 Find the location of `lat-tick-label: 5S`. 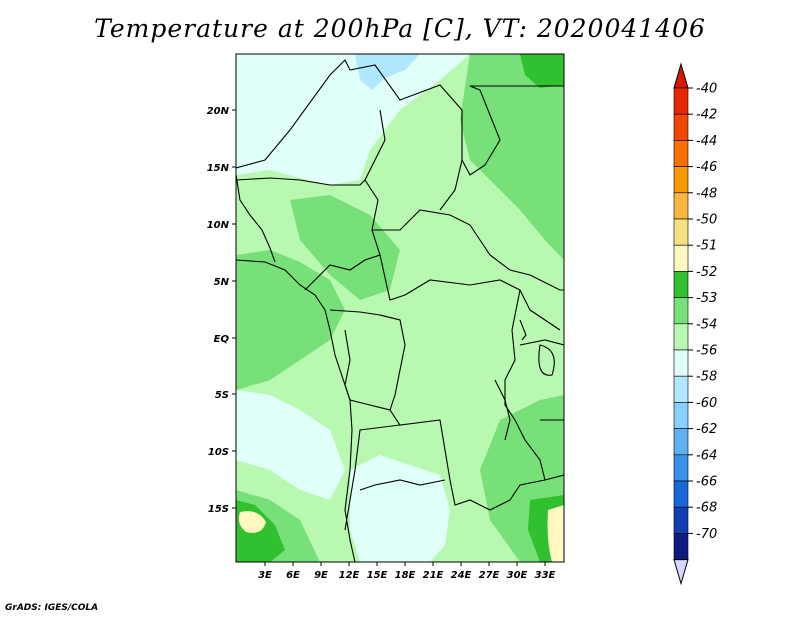

lat-tick-label: 5S is located at coordinates (222, 395).